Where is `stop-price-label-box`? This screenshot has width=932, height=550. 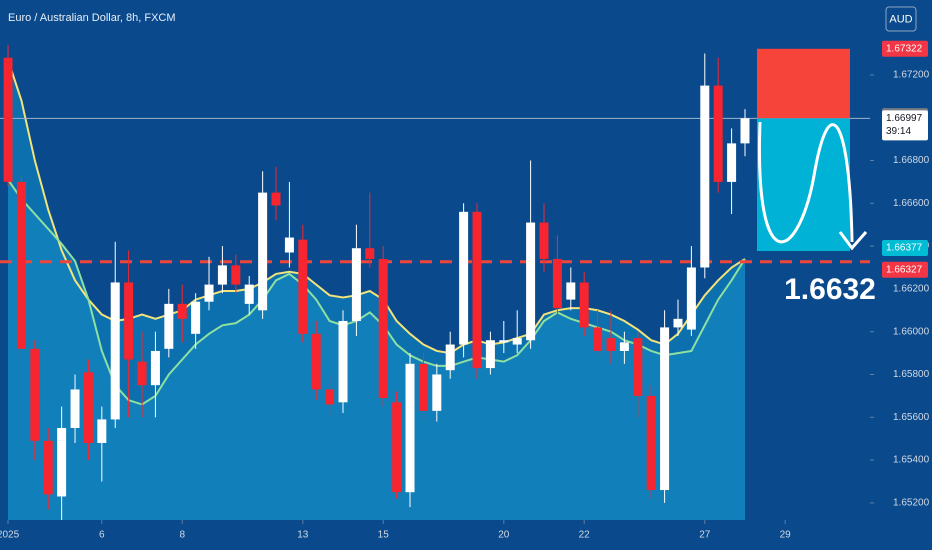 stop-price-label-box is located at coordinates (905, 48).